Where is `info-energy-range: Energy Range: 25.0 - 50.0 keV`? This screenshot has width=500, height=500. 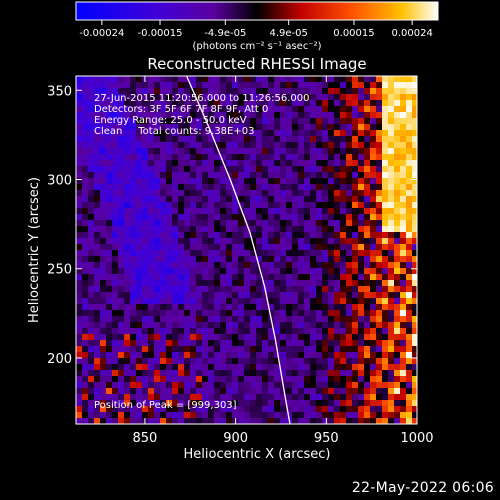
info-energy-range: Energy Range: 25.0 - 50.0 keV is located at coordinates (170, 120).